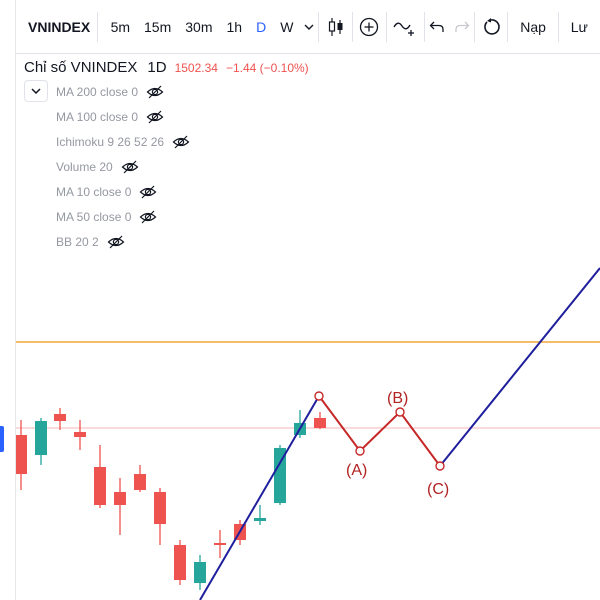 The image size is (600, 600). I want to click on wave-label-c: (C), so click(438, 489).